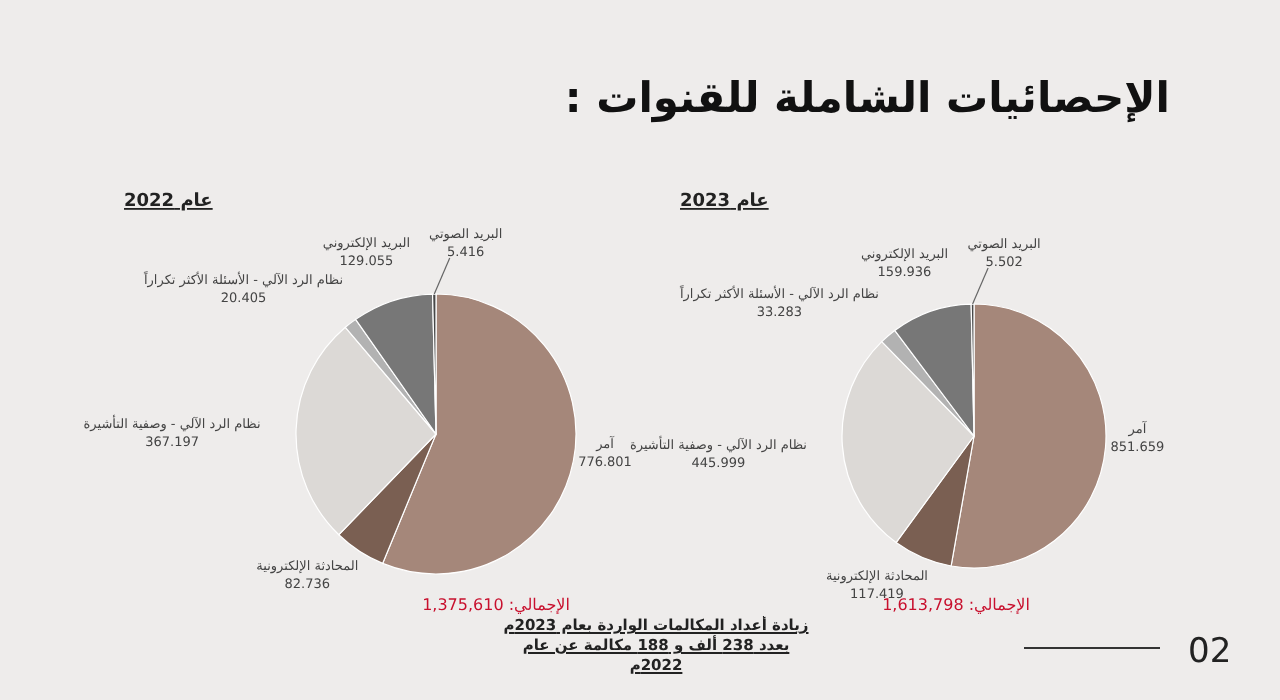  Describe the element at coordinates (867, 99) in the screenshot. I see `text: الإحصائيات الشاملة للقنوات :` at that location.